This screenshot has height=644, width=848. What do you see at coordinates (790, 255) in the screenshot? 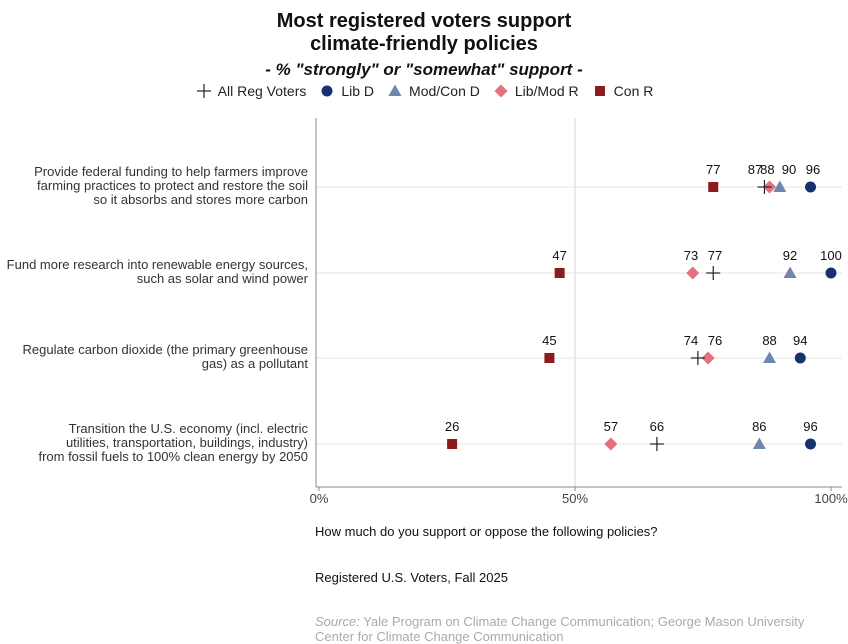
I see `data-label-mod-con-d-2: 92` at bounding box center [790, 255].